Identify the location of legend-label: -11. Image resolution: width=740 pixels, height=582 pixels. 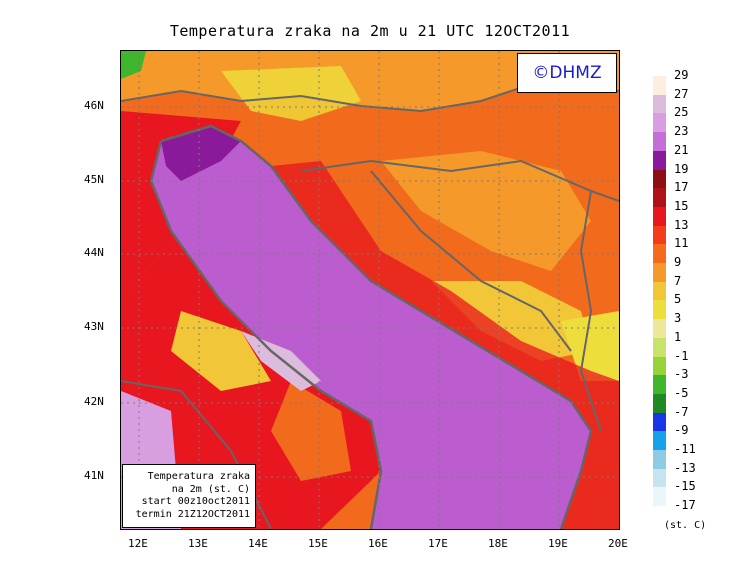
(685, 449).